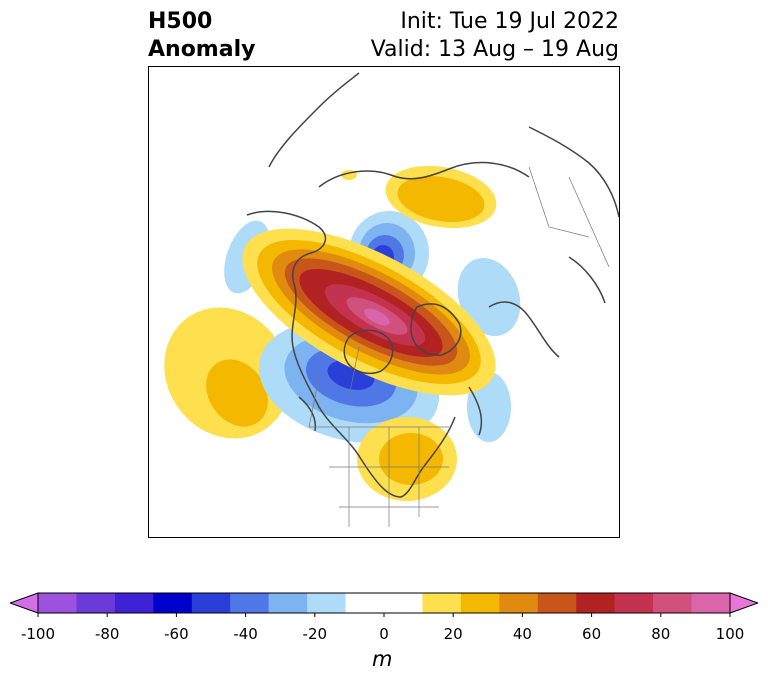  What do you see at coordinates (180, 21) in the screenshot?
I see `title-variable: H500` at bounding box center [180, 21].